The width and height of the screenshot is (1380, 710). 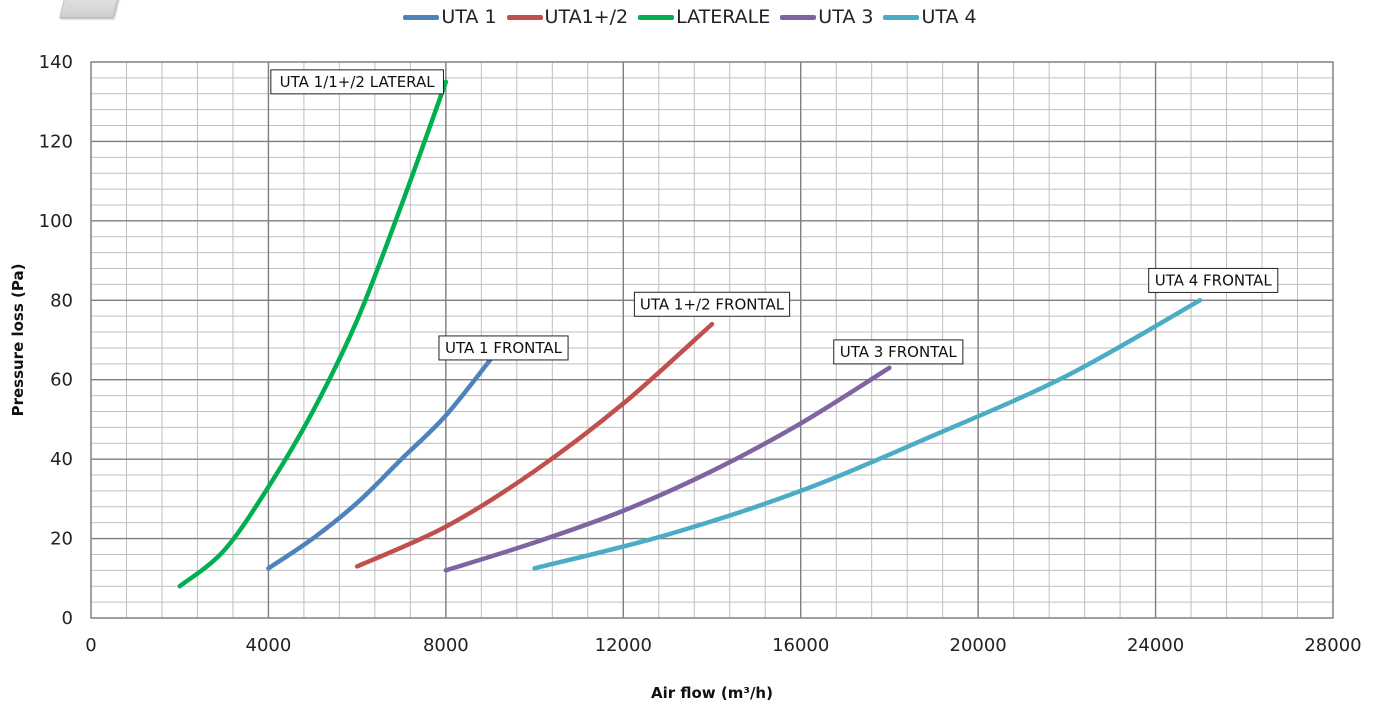 What do you see at coordinates (56, 221) in the screenshot?
I see `y-tick-label: 100` at bounding box center [56, 221].